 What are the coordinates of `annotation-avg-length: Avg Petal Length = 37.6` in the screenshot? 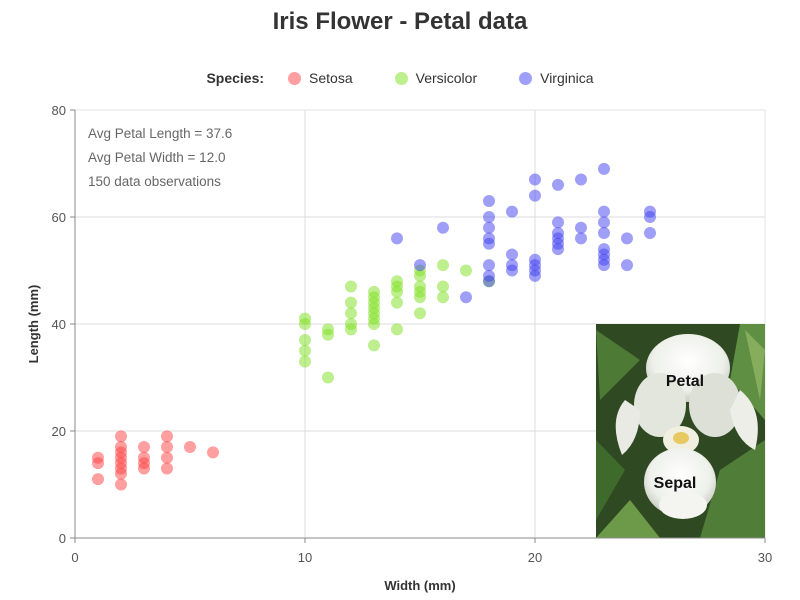 It's located at (160, 133).